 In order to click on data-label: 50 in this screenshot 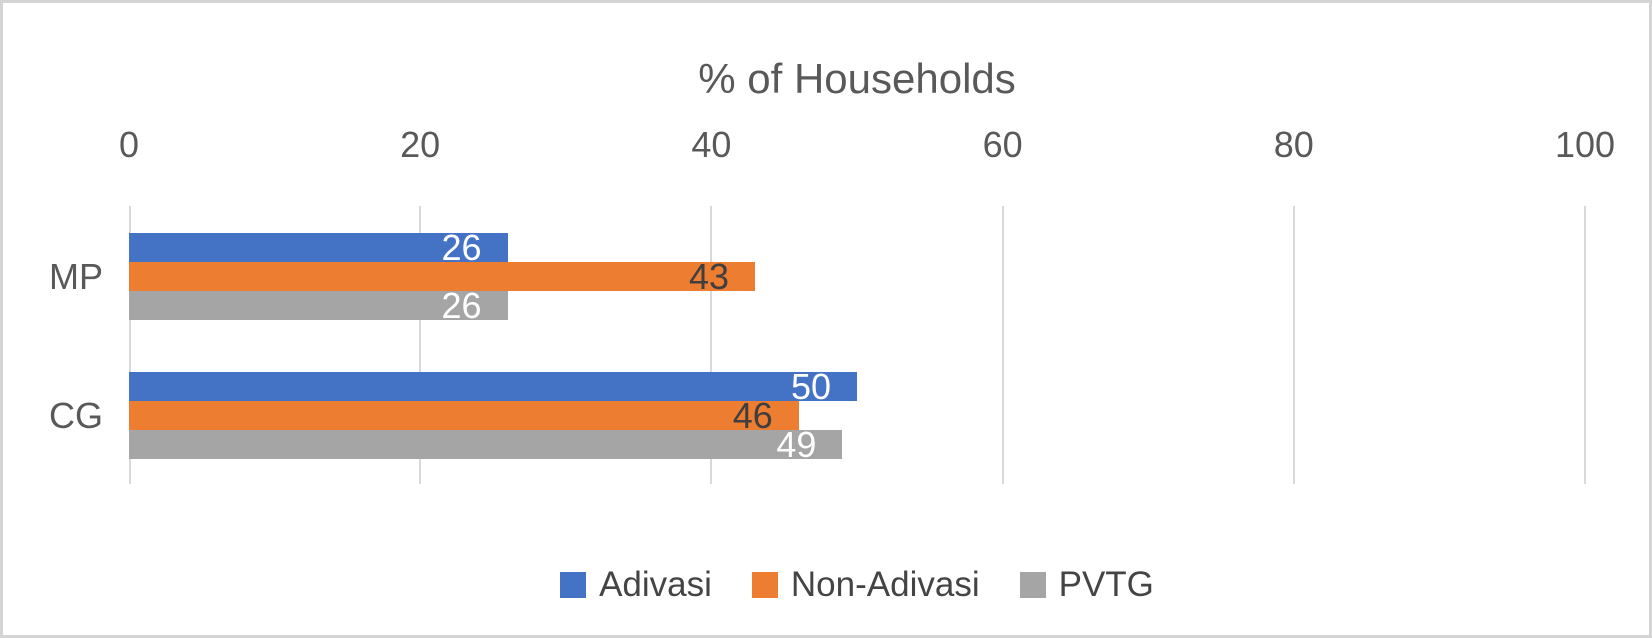, I will do `click(810, 386)`.